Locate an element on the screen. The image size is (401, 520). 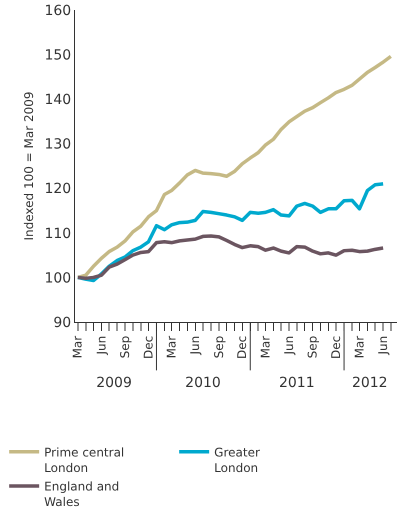
y-tick-label: 160 is located at coordinates (58, 10).